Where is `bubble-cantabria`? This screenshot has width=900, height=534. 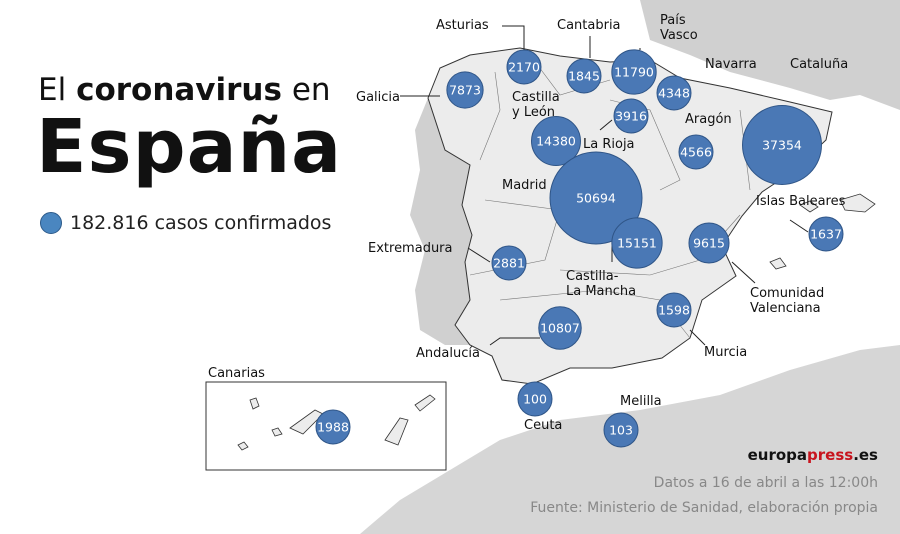 bubble-cantabria is located at coordinates (584, 76).